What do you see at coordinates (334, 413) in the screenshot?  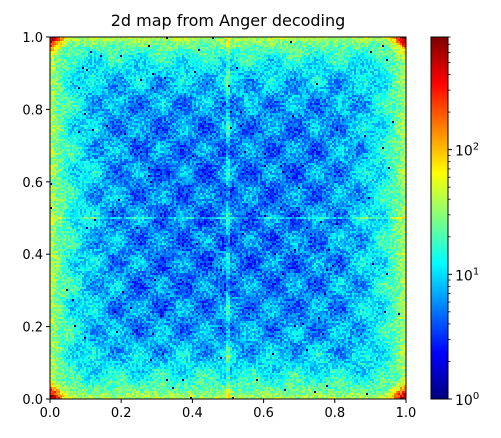 I see `x-tick-label: 0.8` at bounding box center [334, 413].